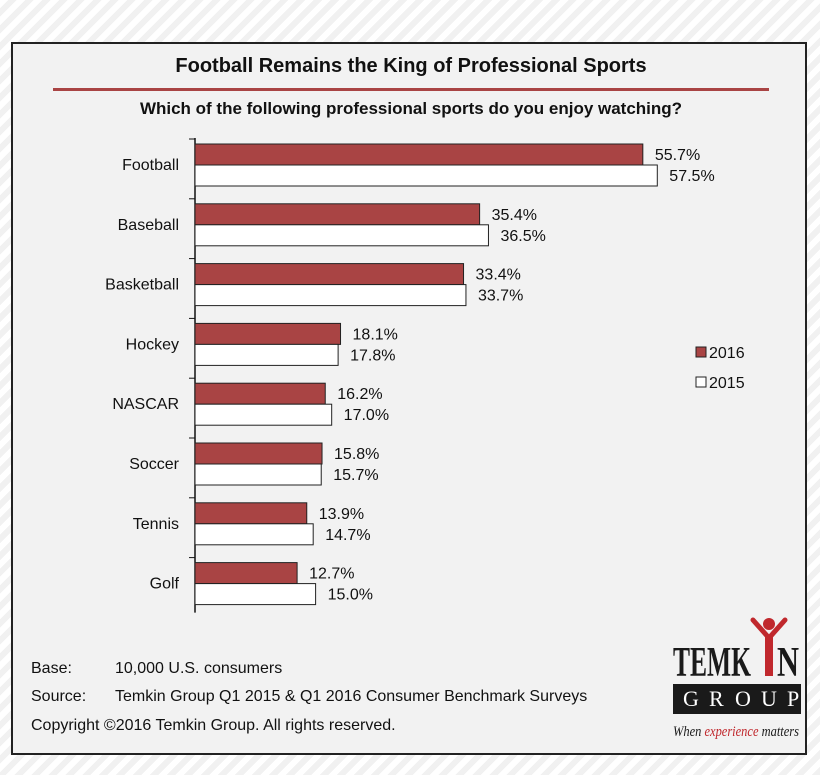 The height and width of the screenshot is (775, 820). Describe the element at coordinates (778, 732) in the screenshot. I see `logo-tagline-matters: matters` at that location.